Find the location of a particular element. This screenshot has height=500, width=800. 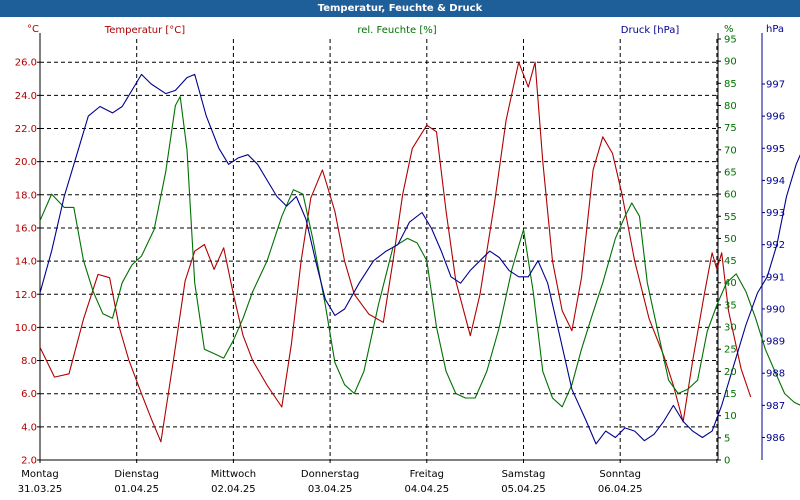

left-tick-label: 8.0 is located at coordinates (29, 361).